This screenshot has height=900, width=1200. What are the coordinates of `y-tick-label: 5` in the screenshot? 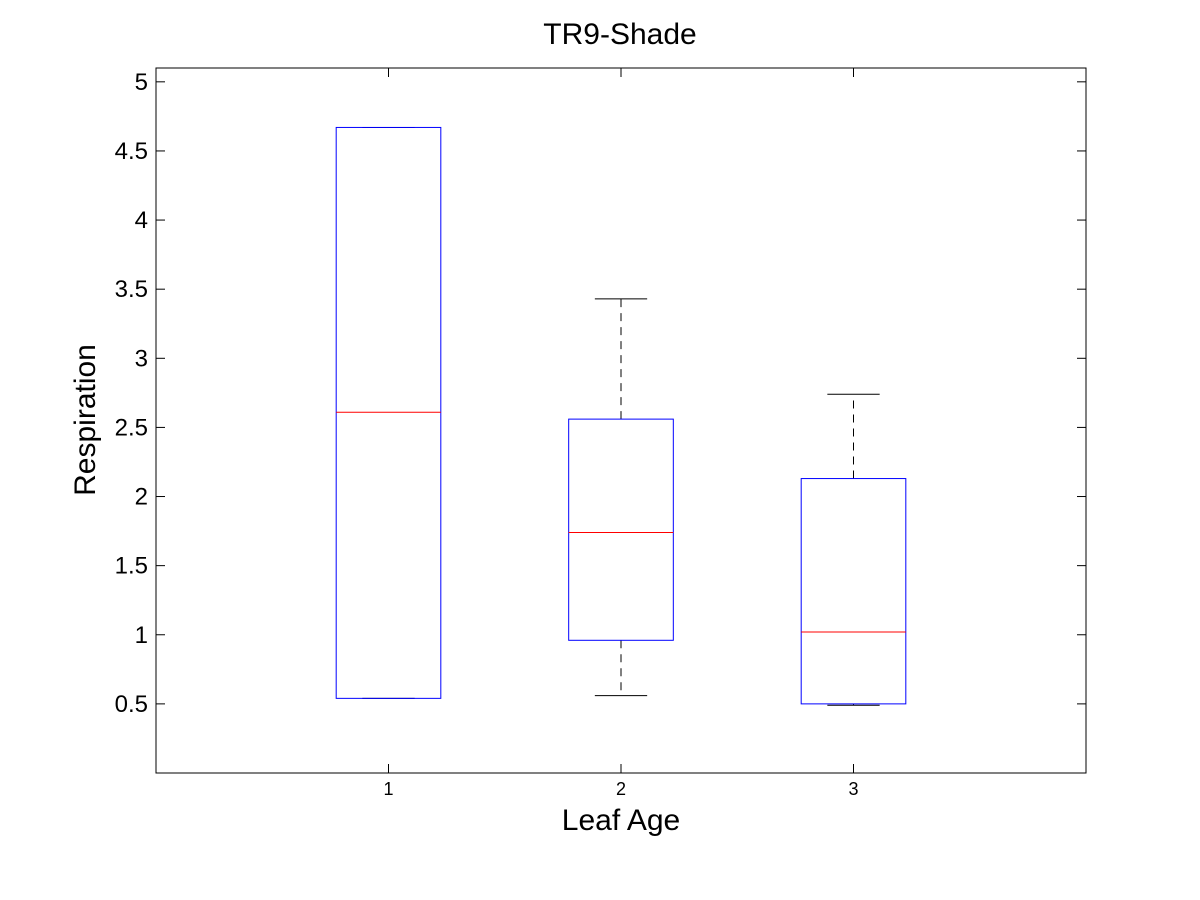 It's located at (141, 82).